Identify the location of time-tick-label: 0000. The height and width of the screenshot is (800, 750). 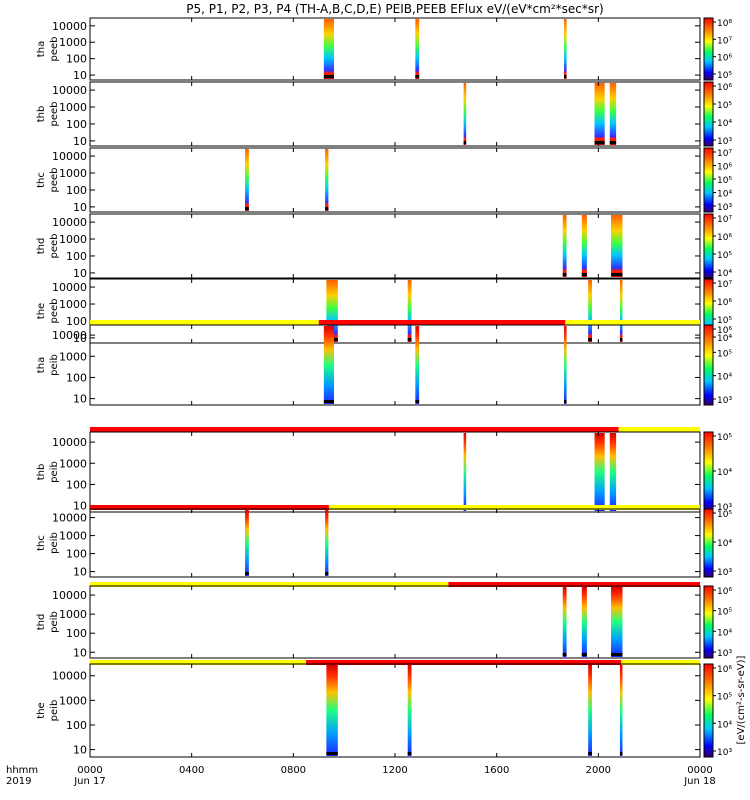
(89, 770).